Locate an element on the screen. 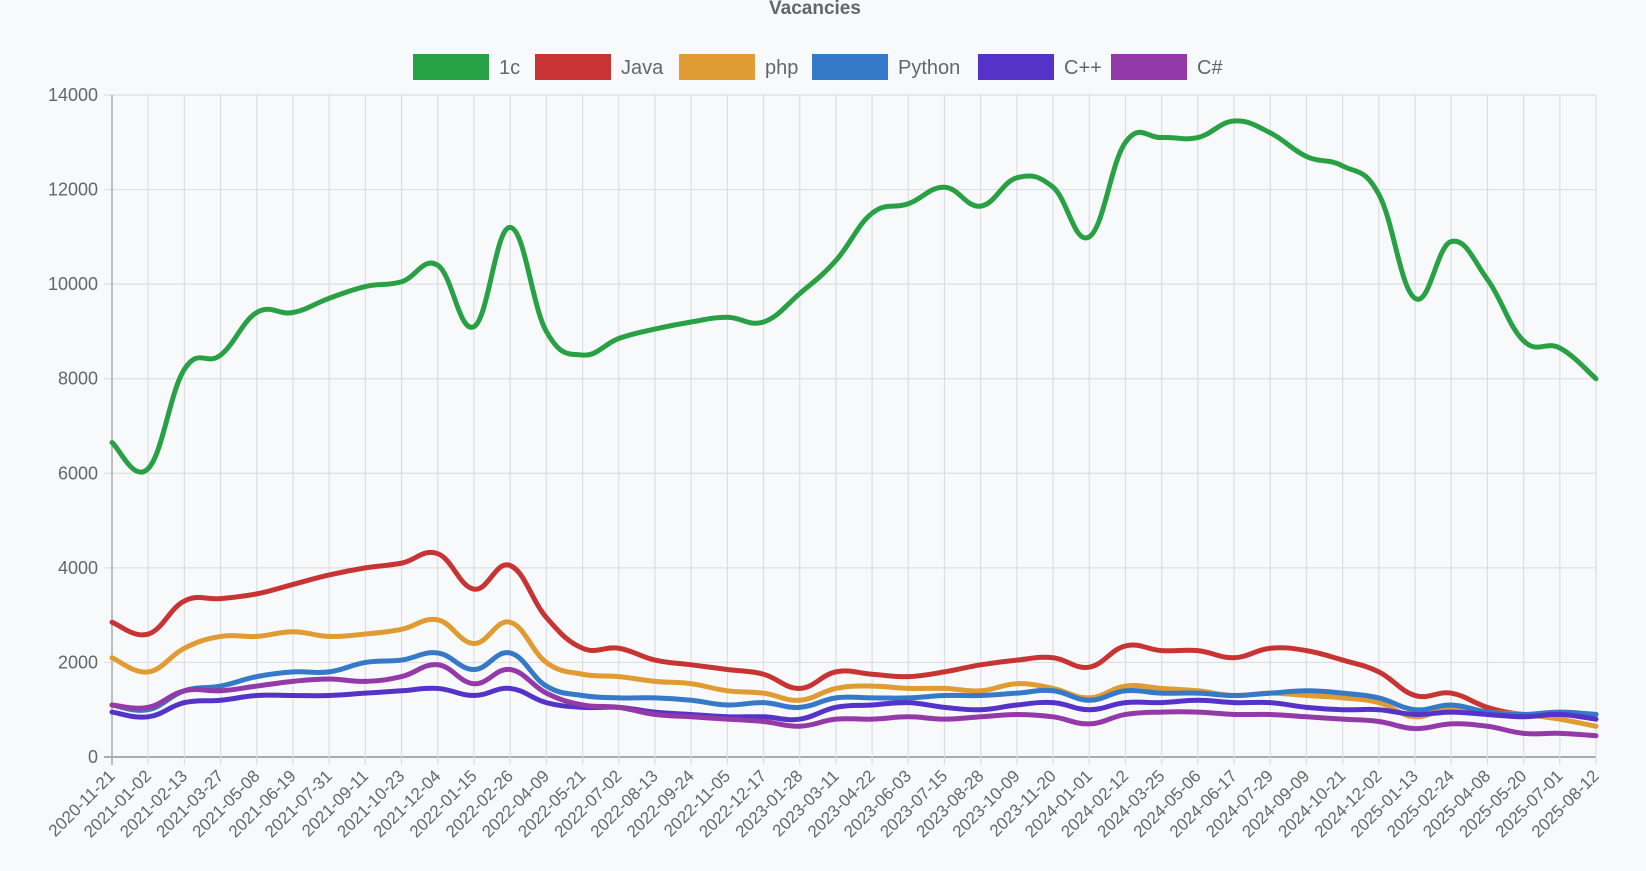 This screenshot has height=871, width=1646. legend-item-cxx: C++ is located at coordinates (1040, 67).